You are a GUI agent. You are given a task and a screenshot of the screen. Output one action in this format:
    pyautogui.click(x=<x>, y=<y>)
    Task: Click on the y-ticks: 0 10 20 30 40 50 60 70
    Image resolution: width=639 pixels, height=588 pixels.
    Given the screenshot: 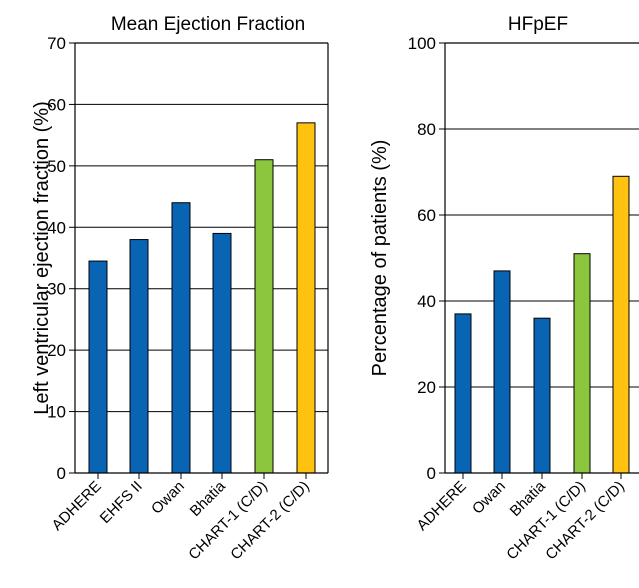 What is the action you would take?
    pyautogui.click(x=61, y=258)
    